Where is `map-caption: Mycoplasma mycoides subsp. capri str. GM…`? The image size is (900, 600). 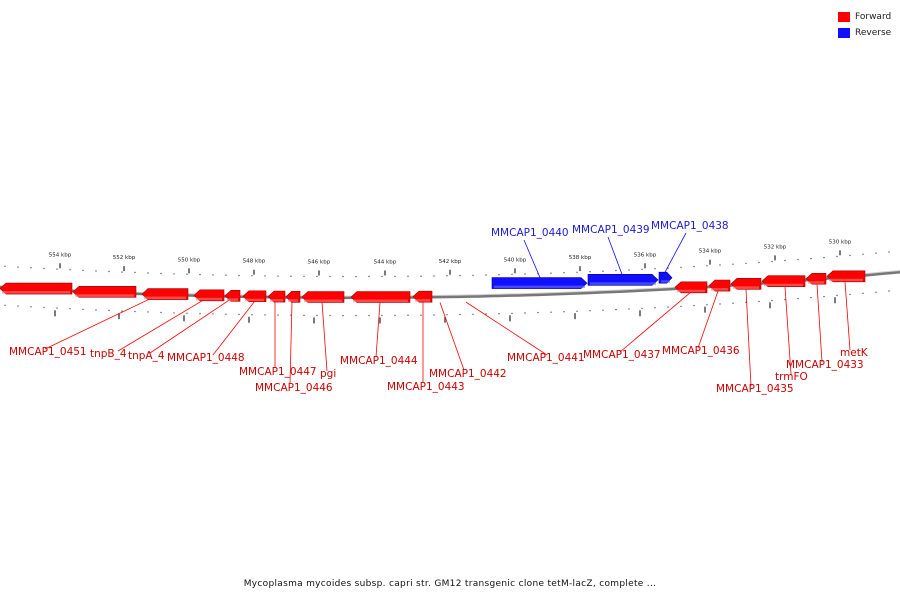 map-caption: Mycoplasma mycoides subsp. capri str. GM… is located at coordinates (450, 584).